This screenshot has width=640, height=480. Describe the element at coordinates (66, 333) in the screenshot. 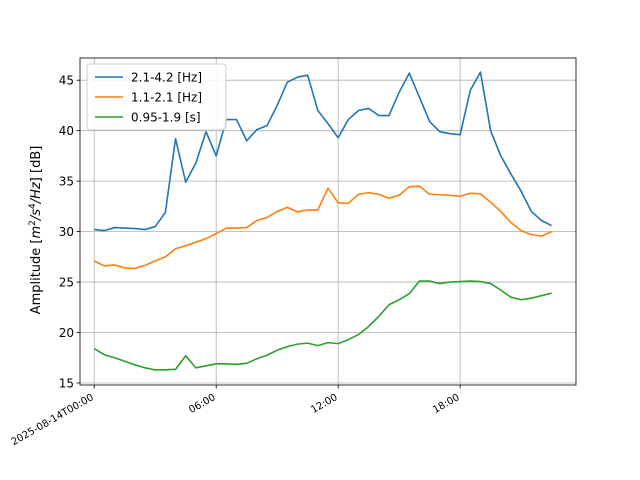

I see `y-tick-label: 20` at that location.